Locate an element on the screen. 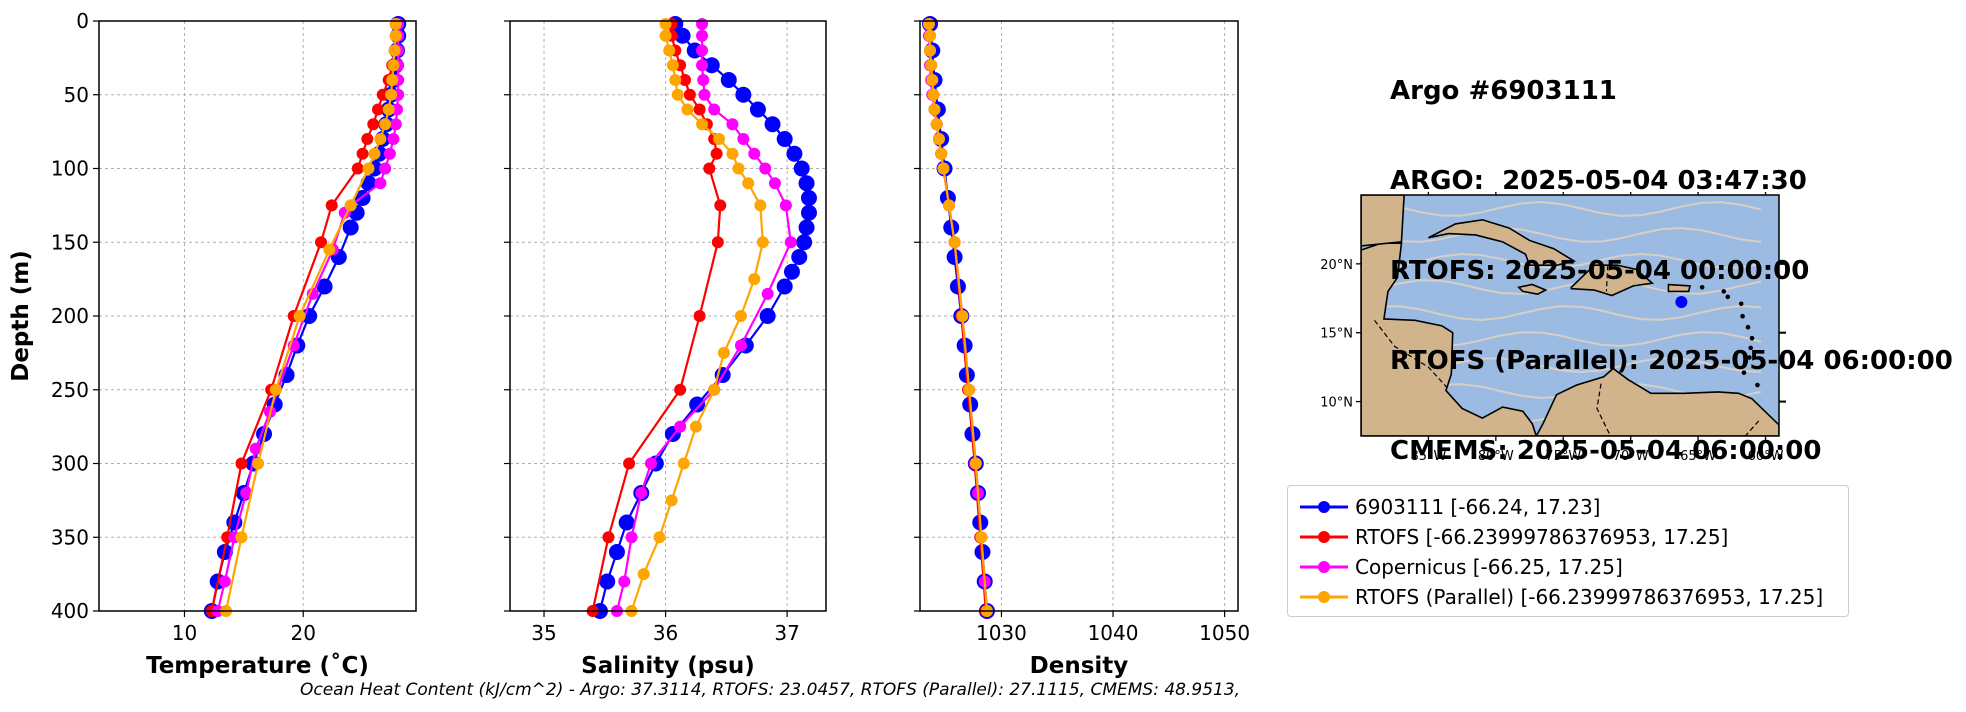  tick-label-x: 20 is located at coordinates (302, 633).